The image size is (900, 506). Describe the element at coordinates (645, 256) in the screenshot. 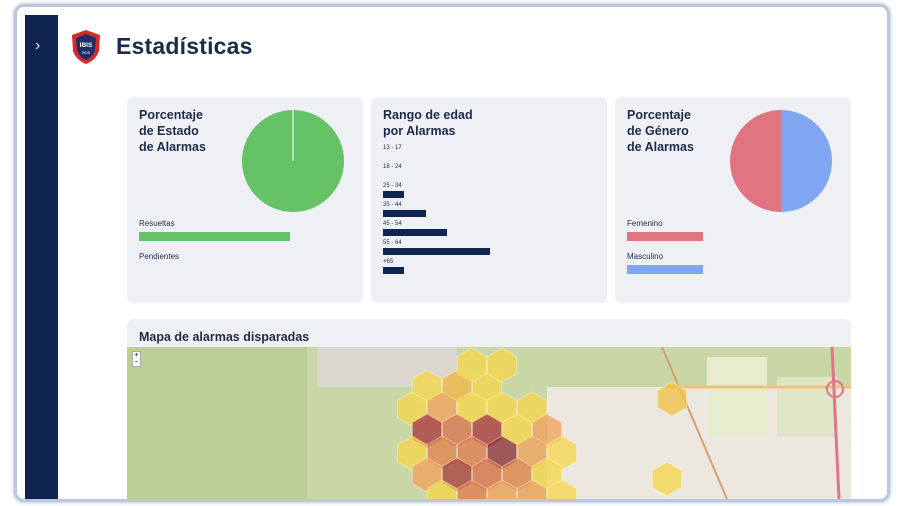

I see `legend-label: Masculino` at that location.